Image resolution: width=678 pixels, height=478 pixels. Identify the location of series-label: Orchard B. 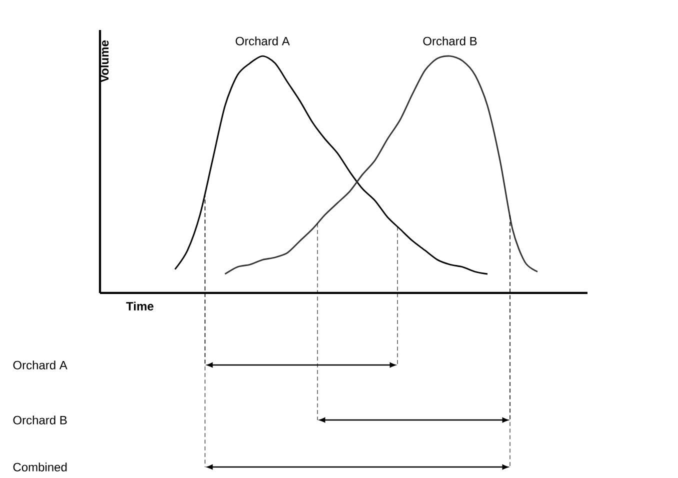
(450, 41).